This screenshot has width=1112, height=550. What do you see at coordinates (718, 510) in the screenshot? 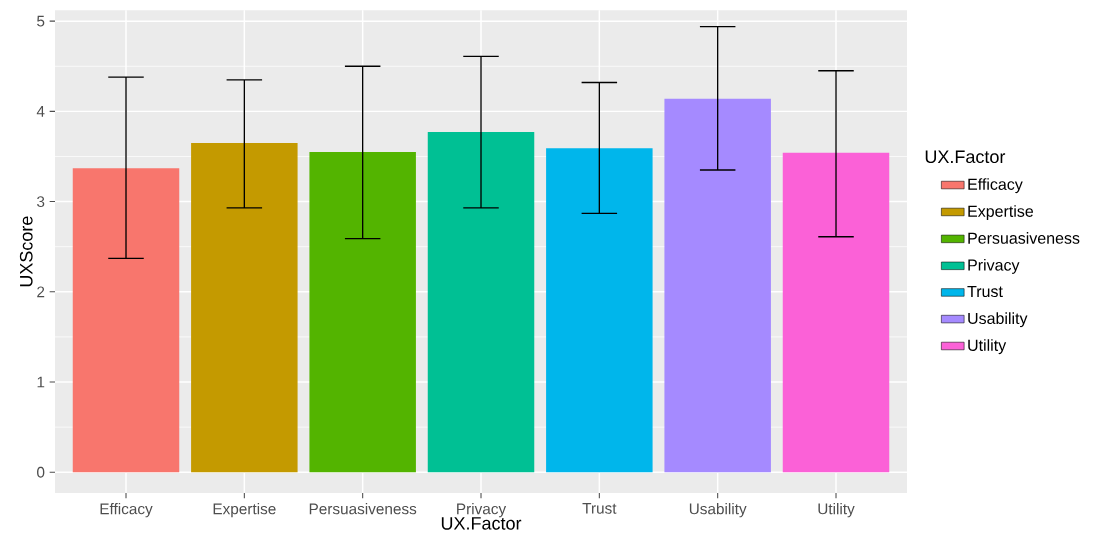
I see `x-tick-label: Usability` at bounding box center [718, 510].